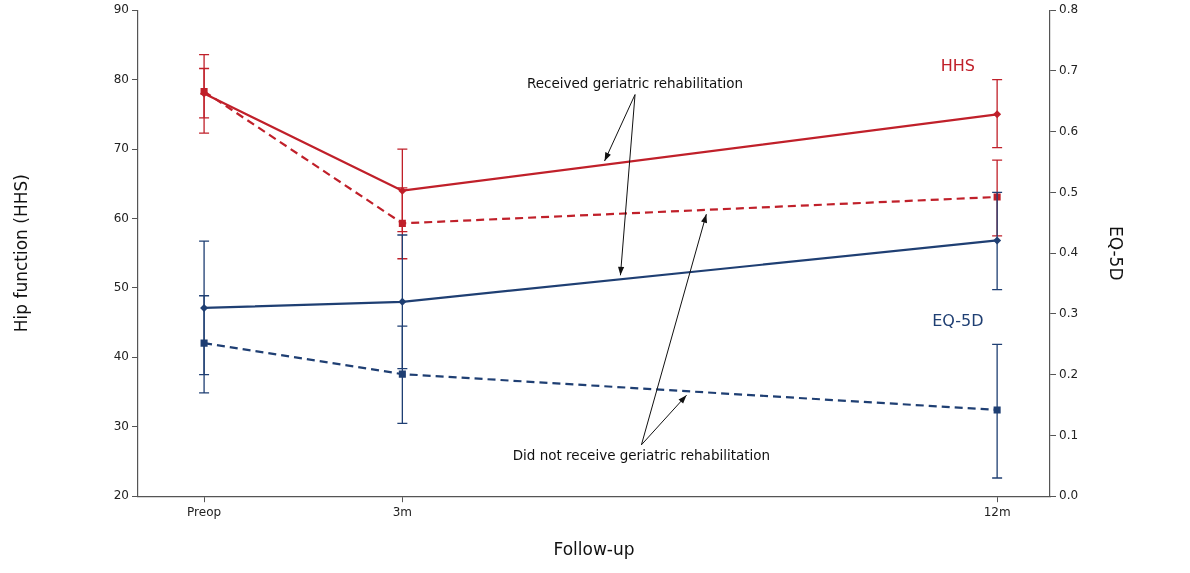 This screenshot has height=573, width=1190. Describe the element at coordinates (594, 549) in the screenshot. I see `x-axis-title: Follow-up` at that location.